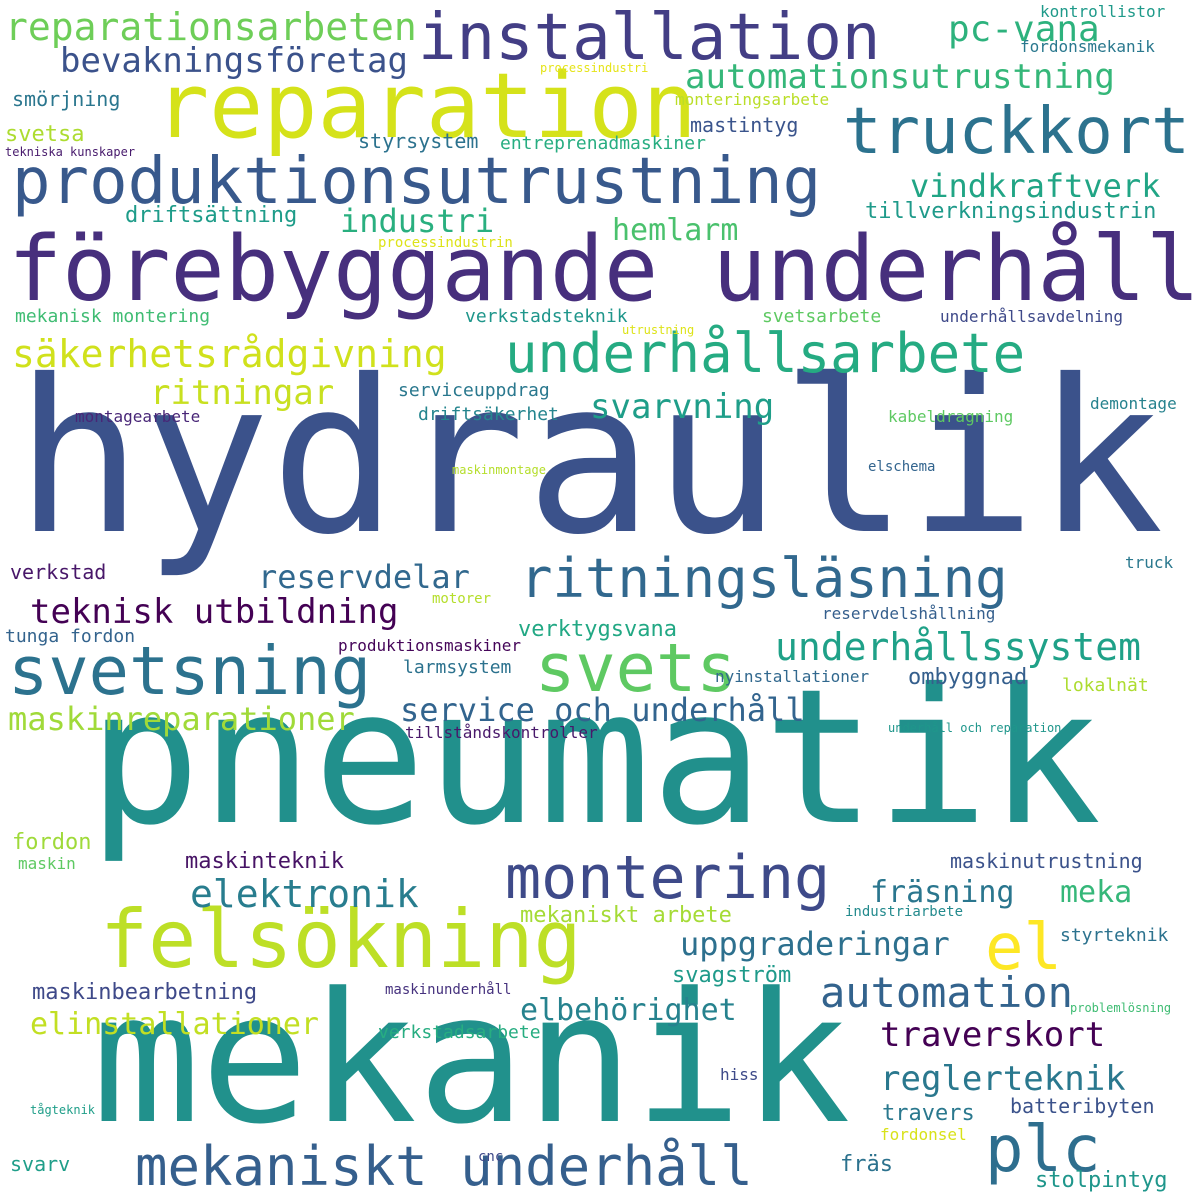  Describe the element at coordinates (1032, 316) in the screenshot. I see `word-underhallsavdelning: underhållsavdelning` at that location.